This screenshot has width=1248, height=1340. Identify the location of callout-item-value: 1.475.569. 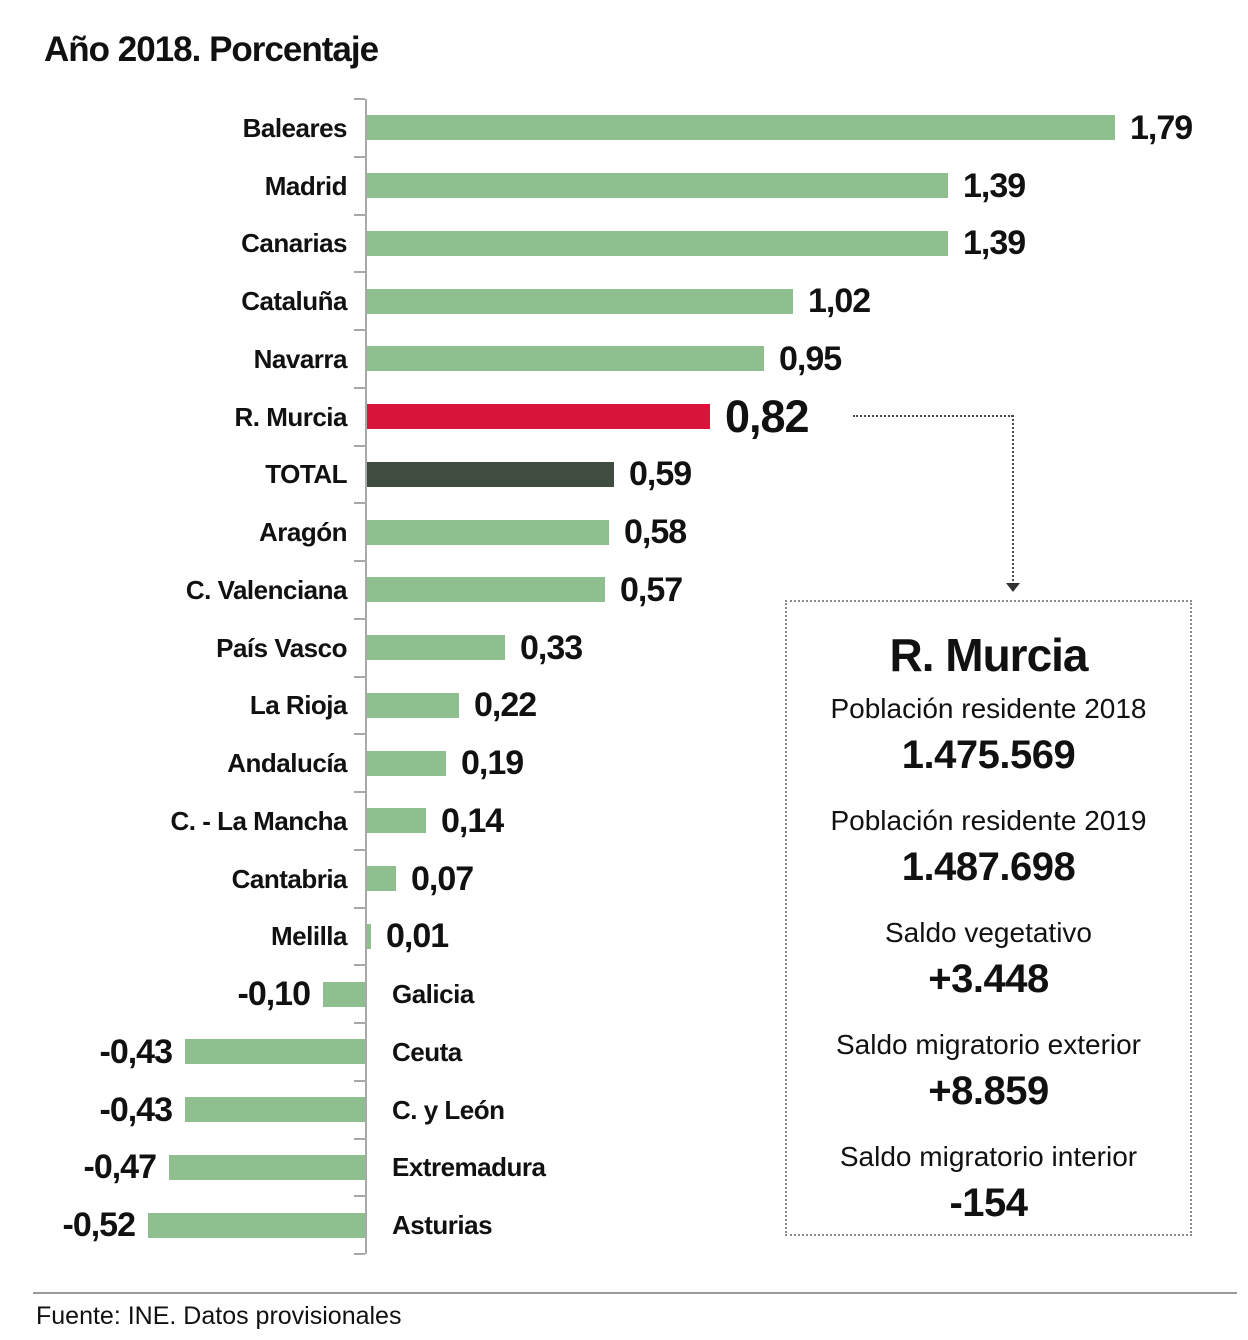
(988, 755).